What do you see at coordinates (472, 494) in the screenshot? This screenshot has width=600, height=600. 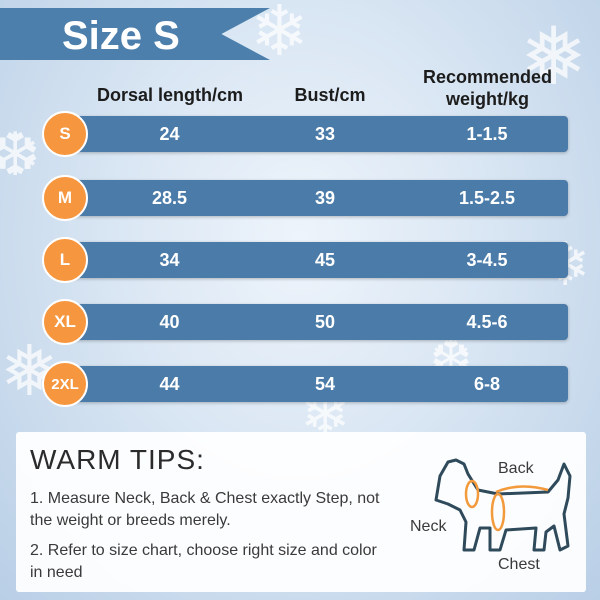 I see `neck-measure-line` at bounding box center [472, 494].